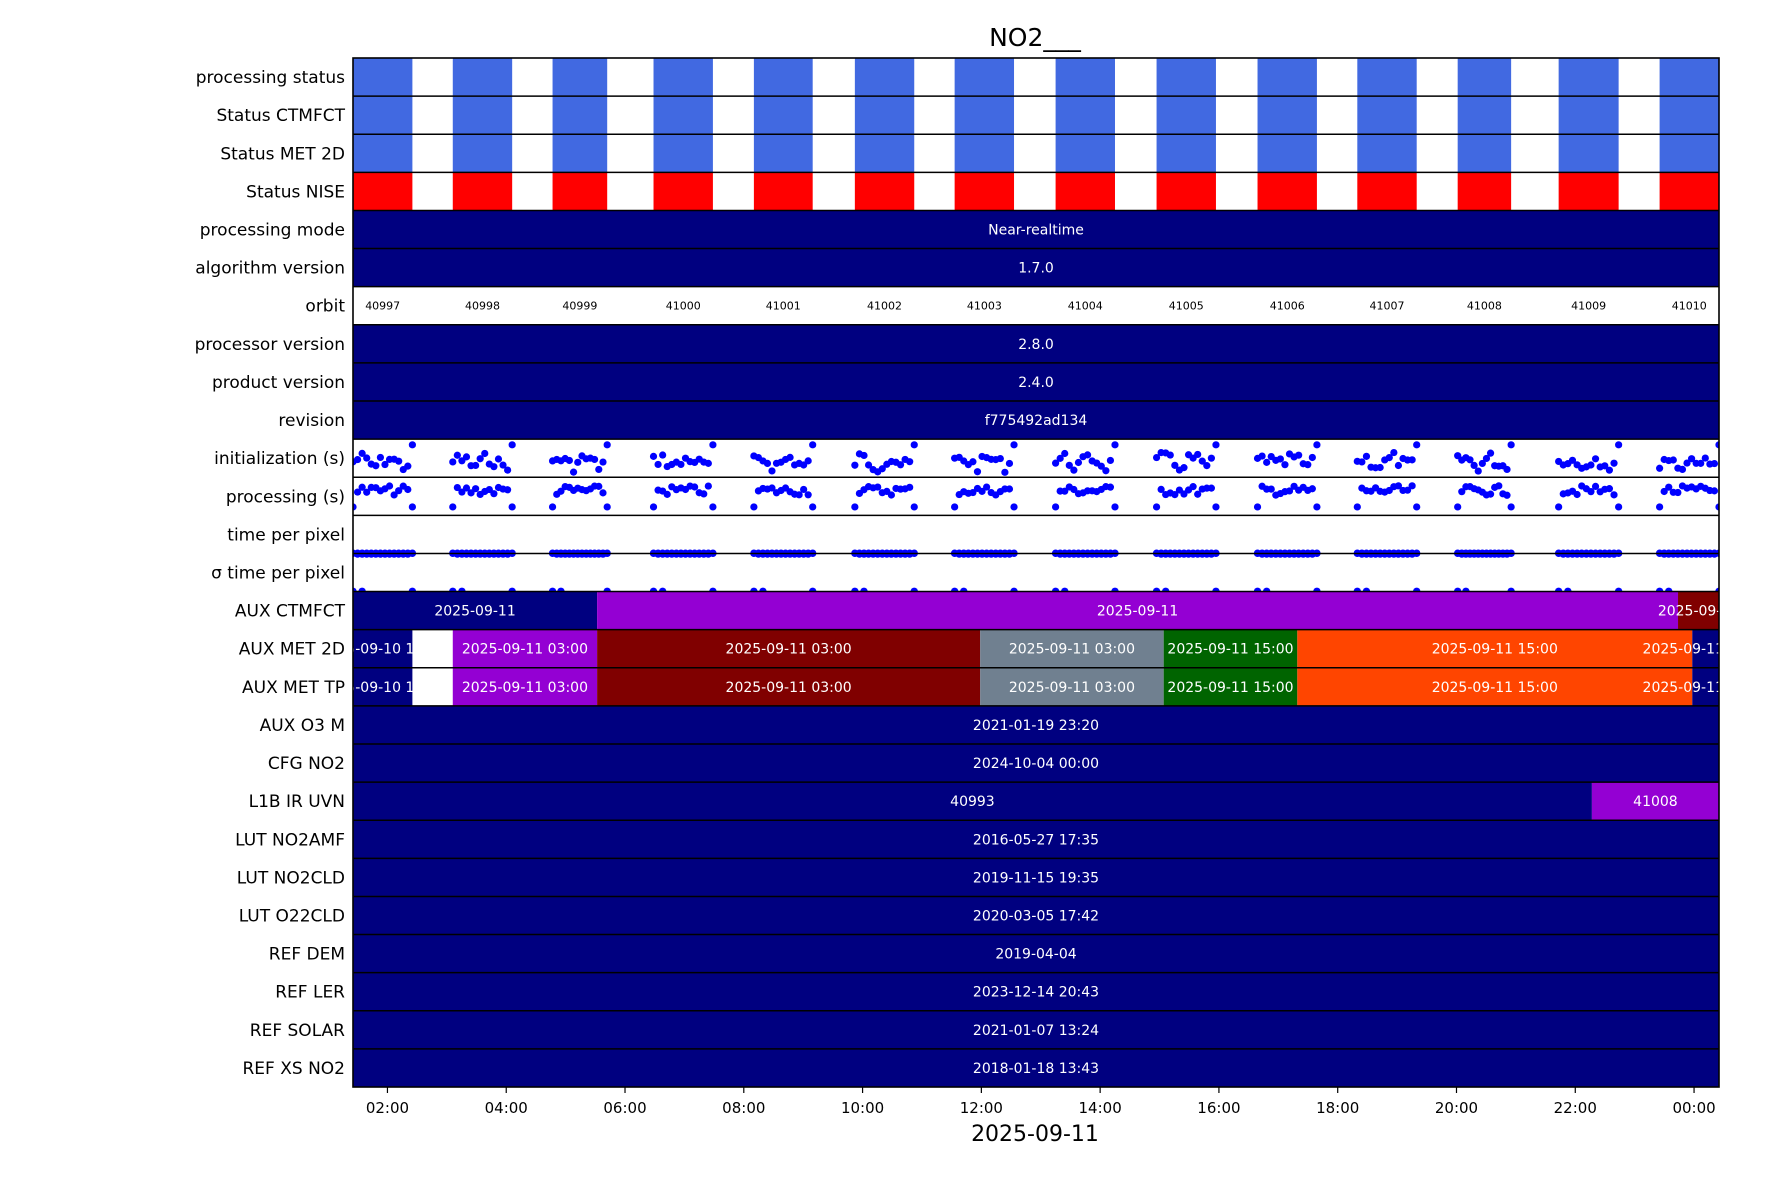 The height and width of the screenshot is (1181, 1771). Describe the element at coordinates (270, 269) in the screenshot. I see `row-label-algorithm-version: algorithm version` at that location.